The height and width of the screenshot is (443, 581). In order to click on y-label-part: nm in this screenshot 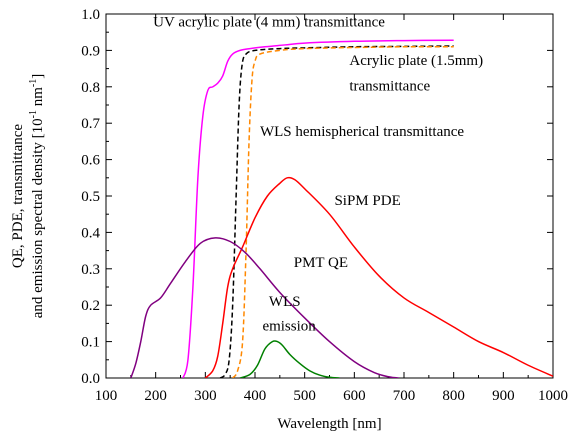, I will do `click(38, 98)`.